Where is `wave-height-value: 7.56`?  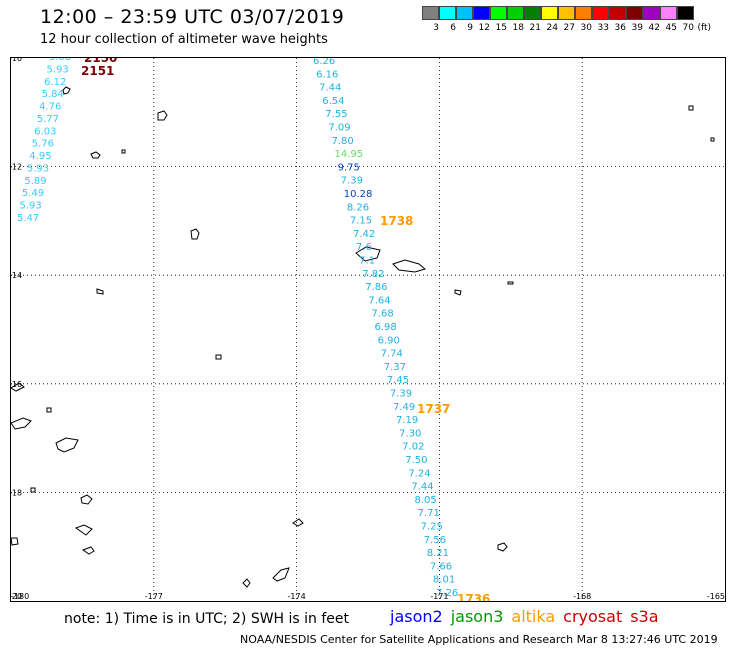
wave-height-value: 7.56 is located at coordinates (435, 540).